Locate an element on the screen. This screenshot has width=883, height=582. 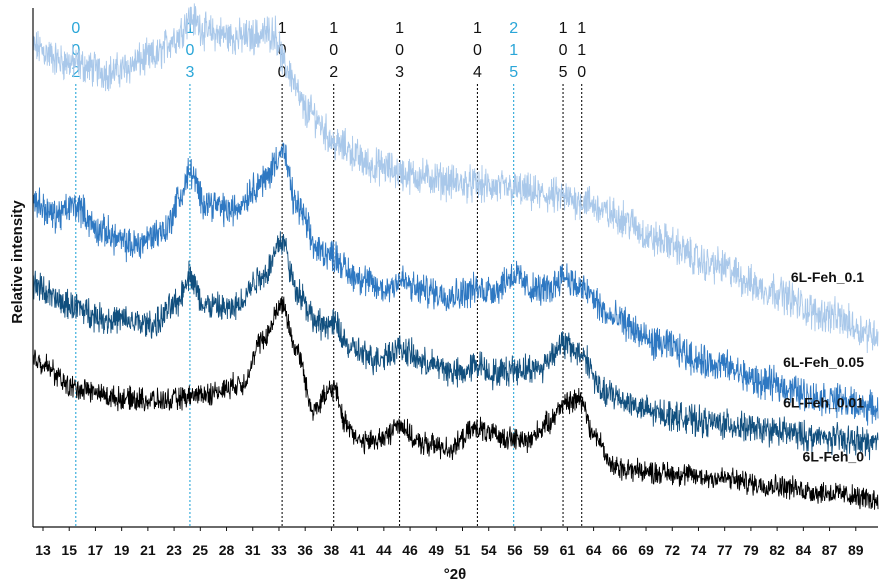
x-tick-label: 23 is located at coordinates (174, 550).